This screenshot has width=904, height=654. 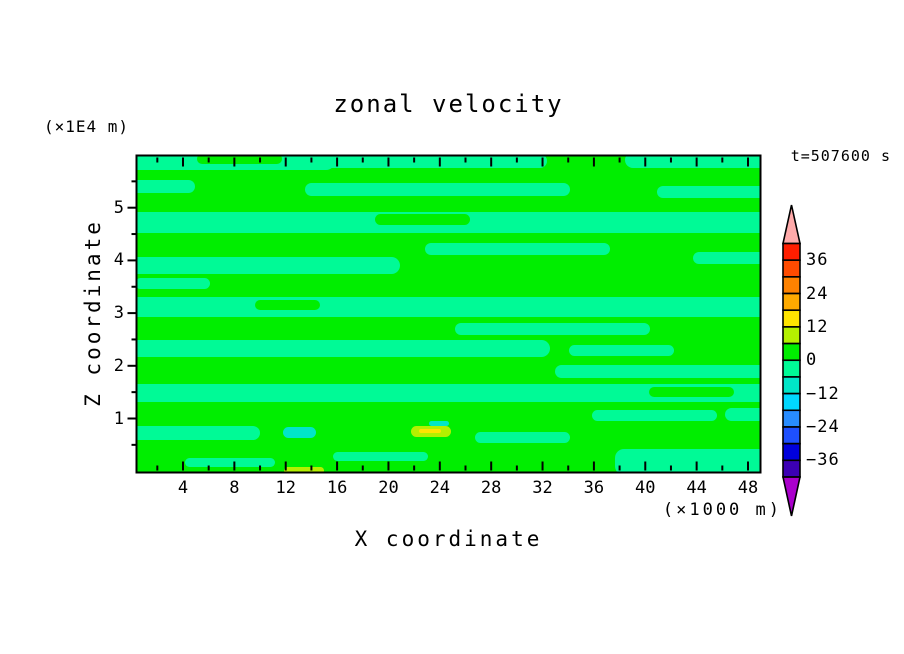 I want to click on x-tick-label: 36, so click(x=594, y=488).